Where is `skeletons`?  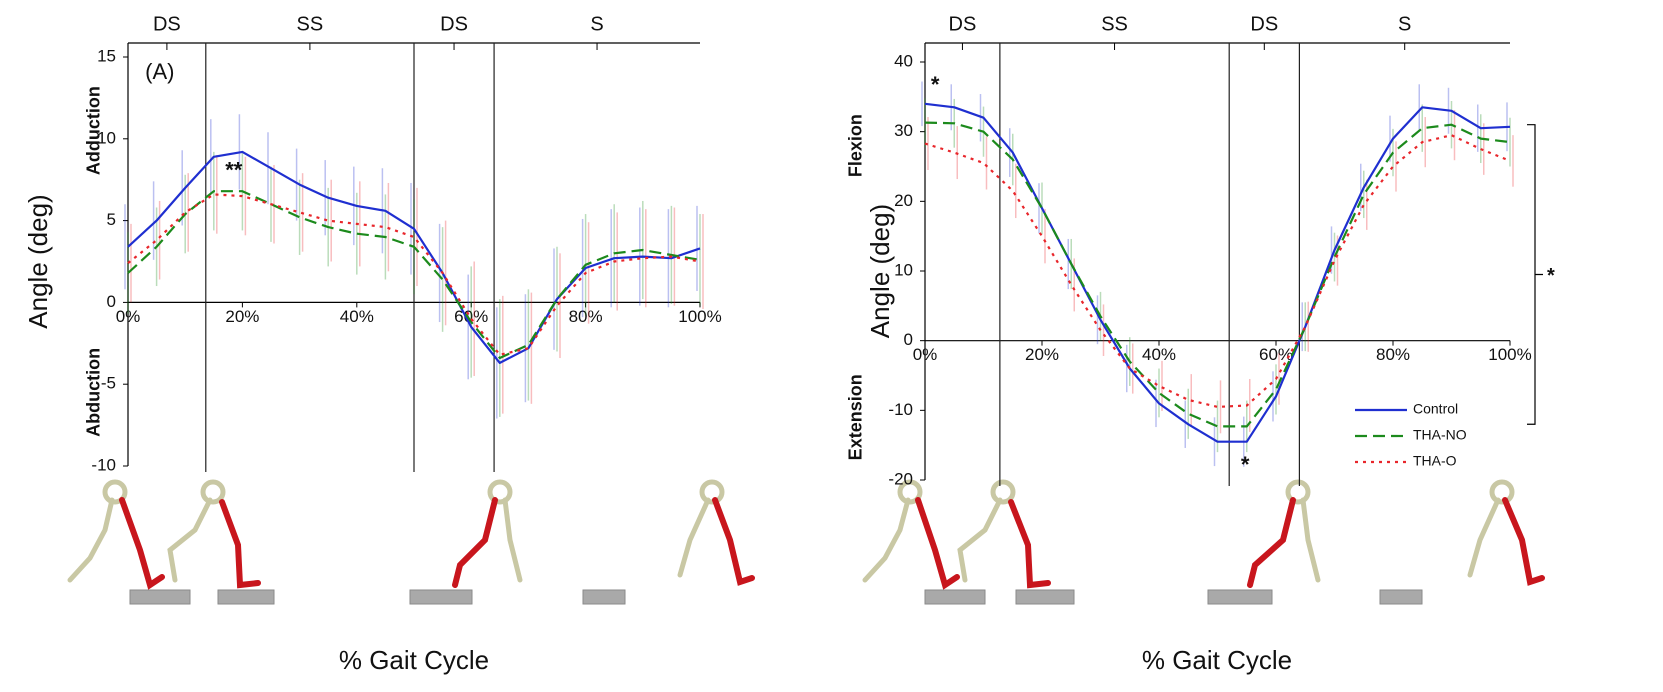 skeletons is located at coordinates (791, 531).